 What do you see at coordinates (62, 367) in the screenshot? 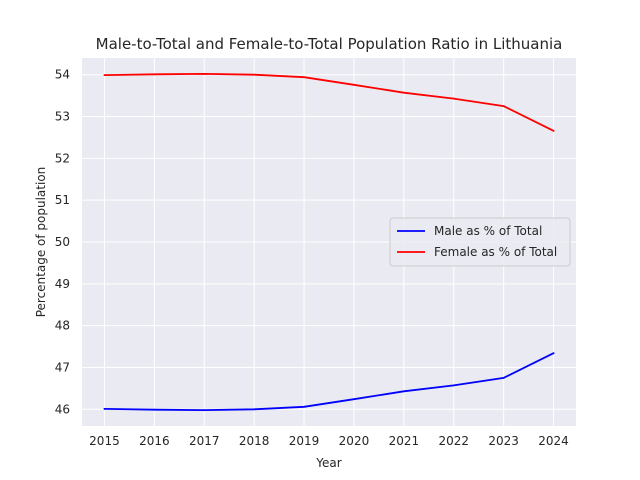
I see `y-tick-label: 47` at bounding box center [62, 367].